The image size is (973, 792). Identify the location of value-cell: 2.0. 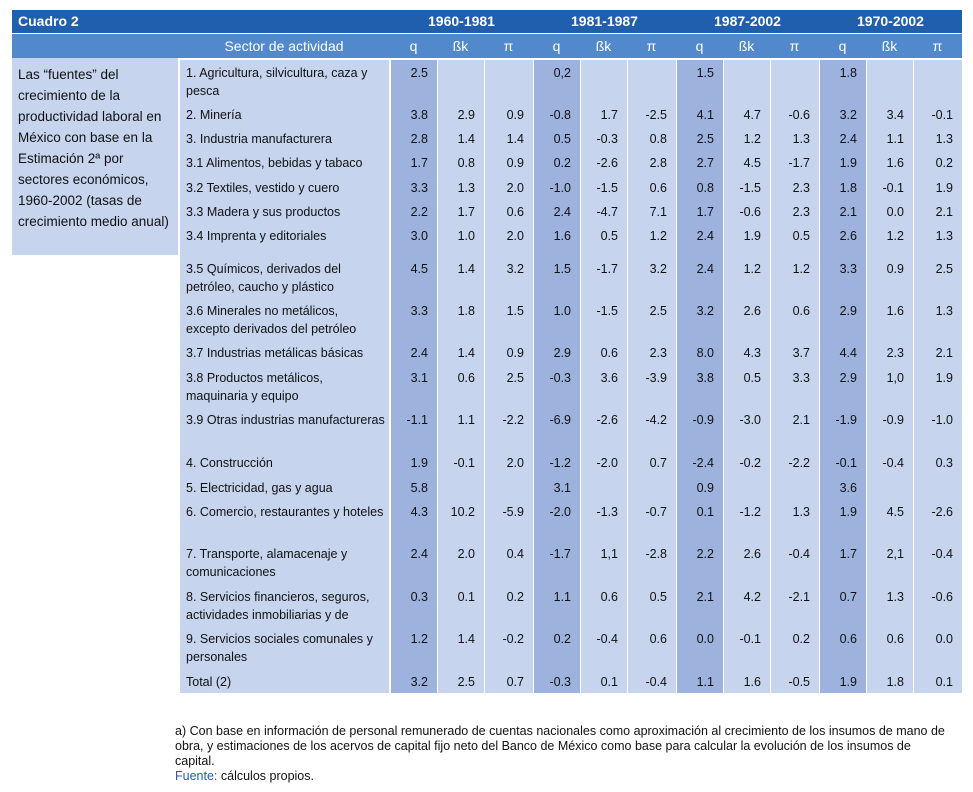
(509, 462).